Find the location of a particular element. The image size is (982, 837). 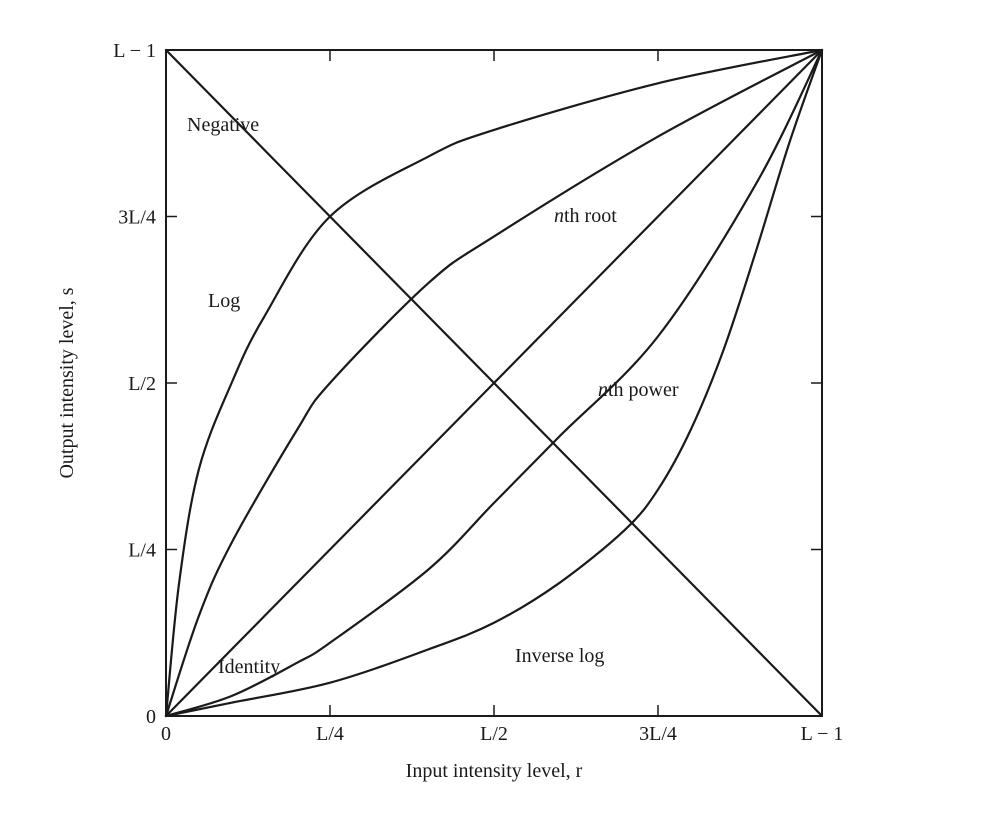

y-tick-label: 0 is located at coordinates (151, 717).